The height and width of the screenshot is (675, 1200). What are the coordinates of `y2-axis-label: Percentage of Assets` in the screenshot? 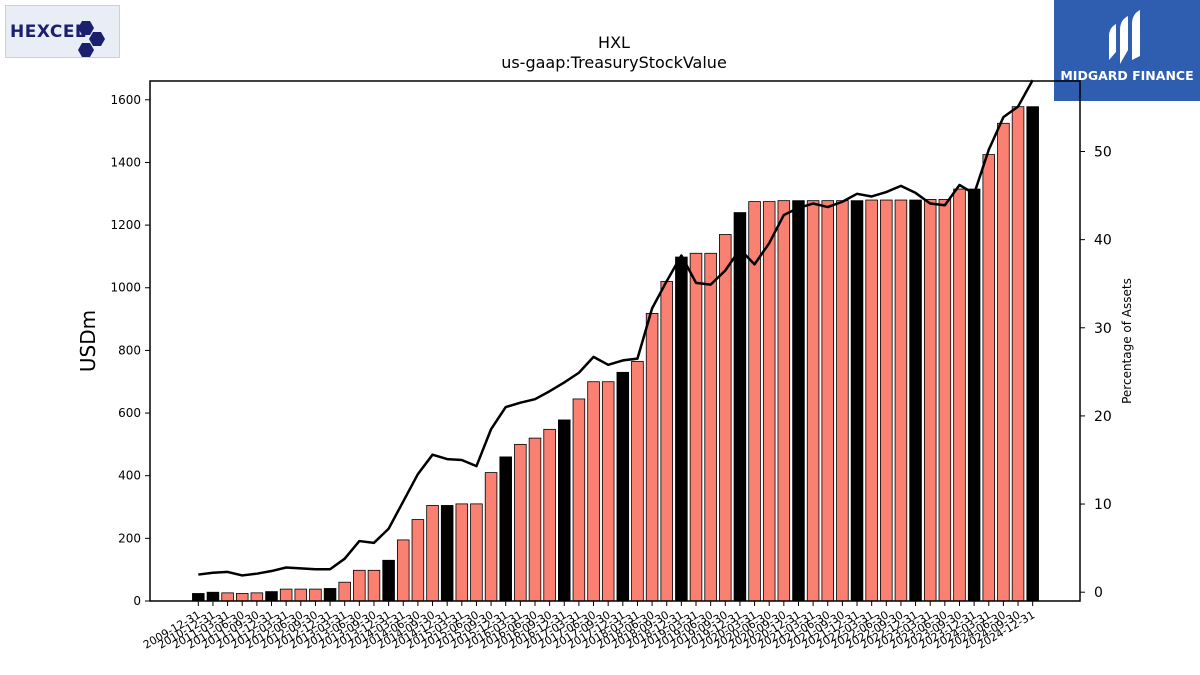 It's located at (1127, 341).